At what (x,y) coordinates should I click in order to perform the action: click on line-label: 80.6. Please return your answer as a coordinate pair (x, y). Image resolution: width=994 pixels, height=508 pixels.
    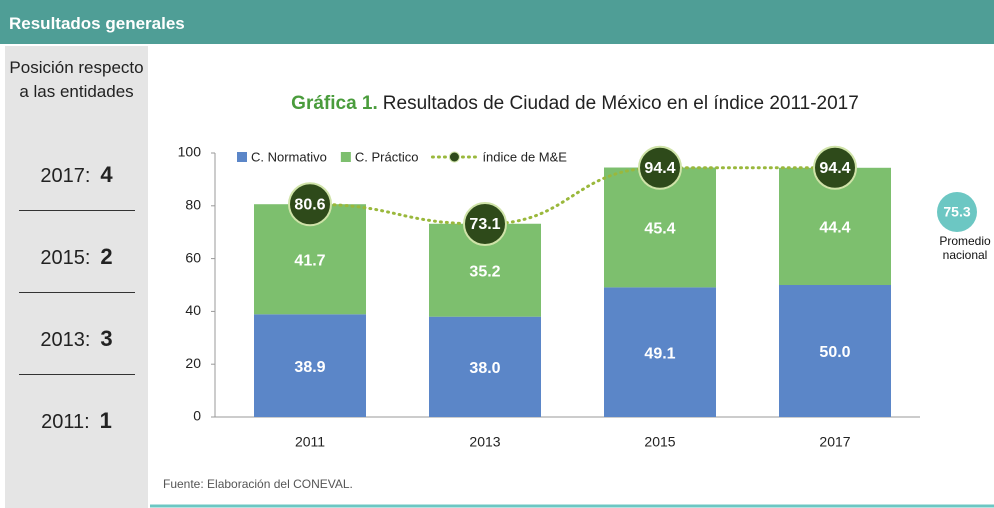
    Looking at the image, I should click on (309, 204).